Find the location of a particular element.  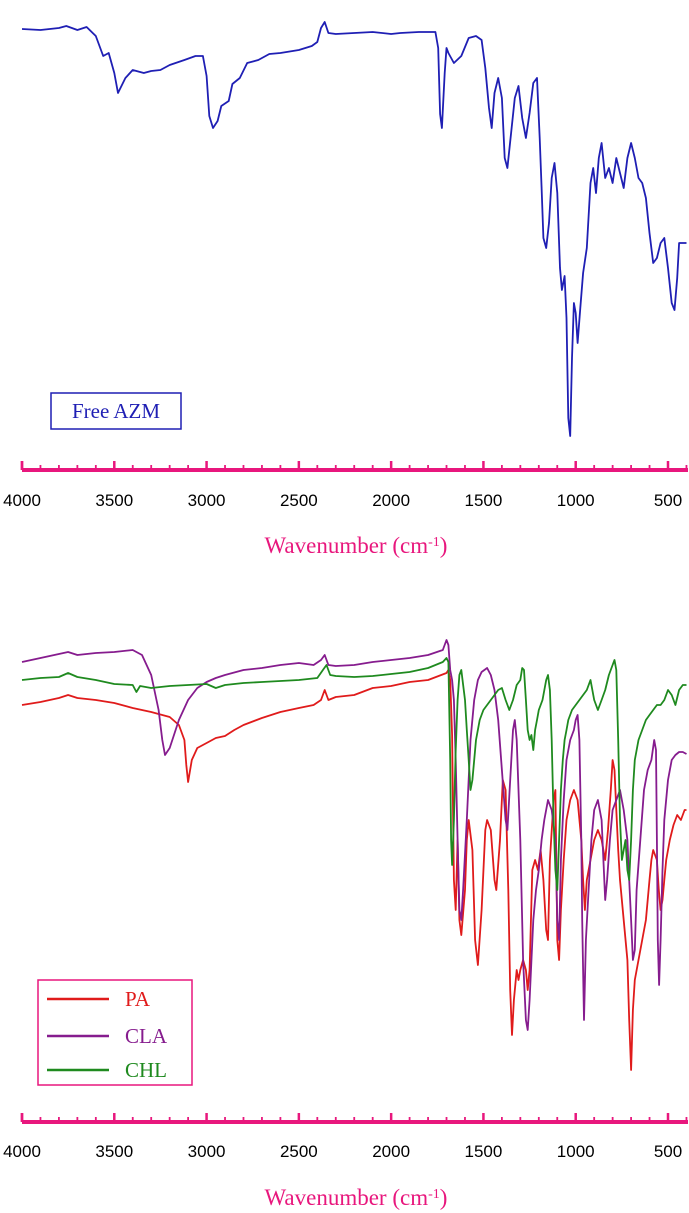

legend: PA CLA CHL is located at coordinates (115, 1032).